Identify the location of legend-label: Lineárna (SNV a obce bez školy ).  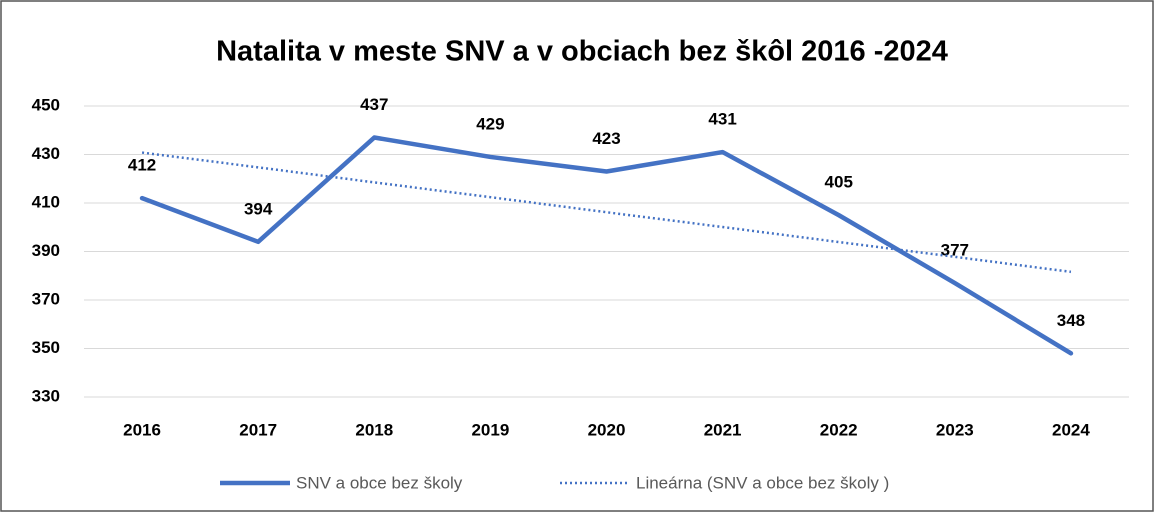
(762, 482).